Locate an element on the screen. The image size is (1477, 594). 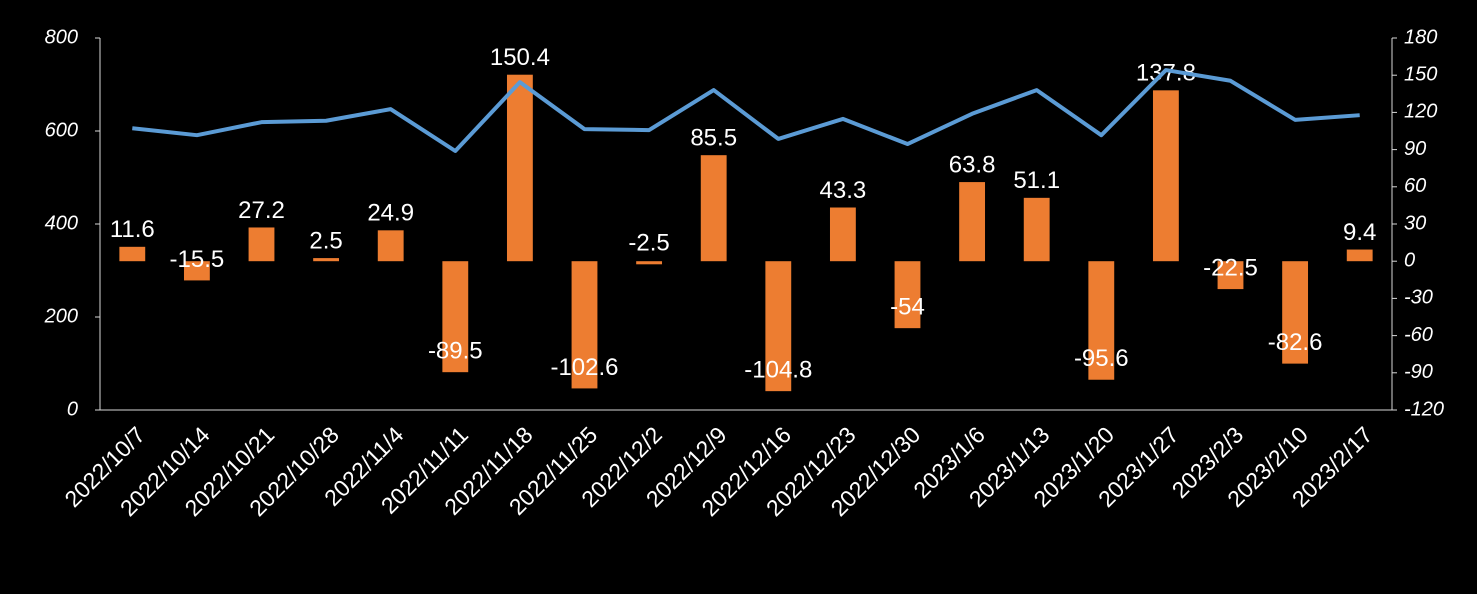
data-label: -95.6 is located at coordinates (1101, 358).